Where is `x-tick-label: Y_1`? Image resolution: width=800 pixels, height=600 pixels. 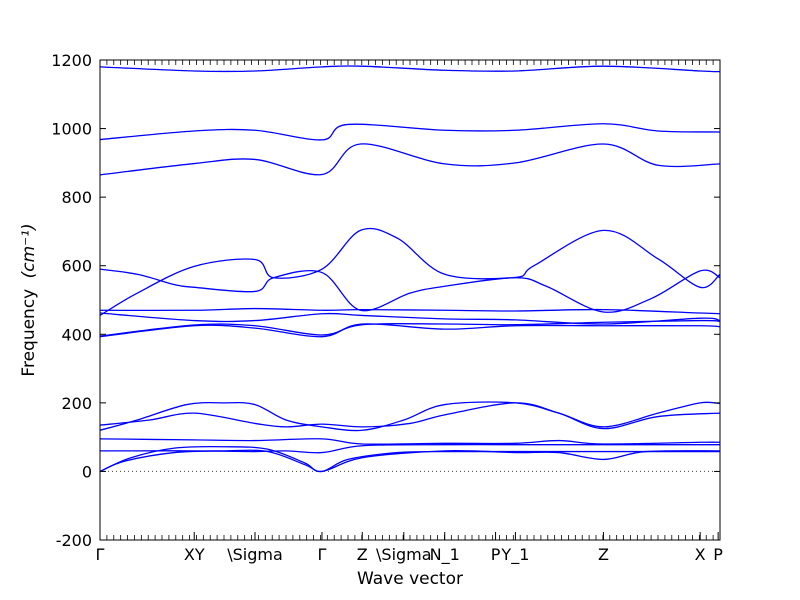 x-tick-label: Y_1 is located at coordinates (514, 555).